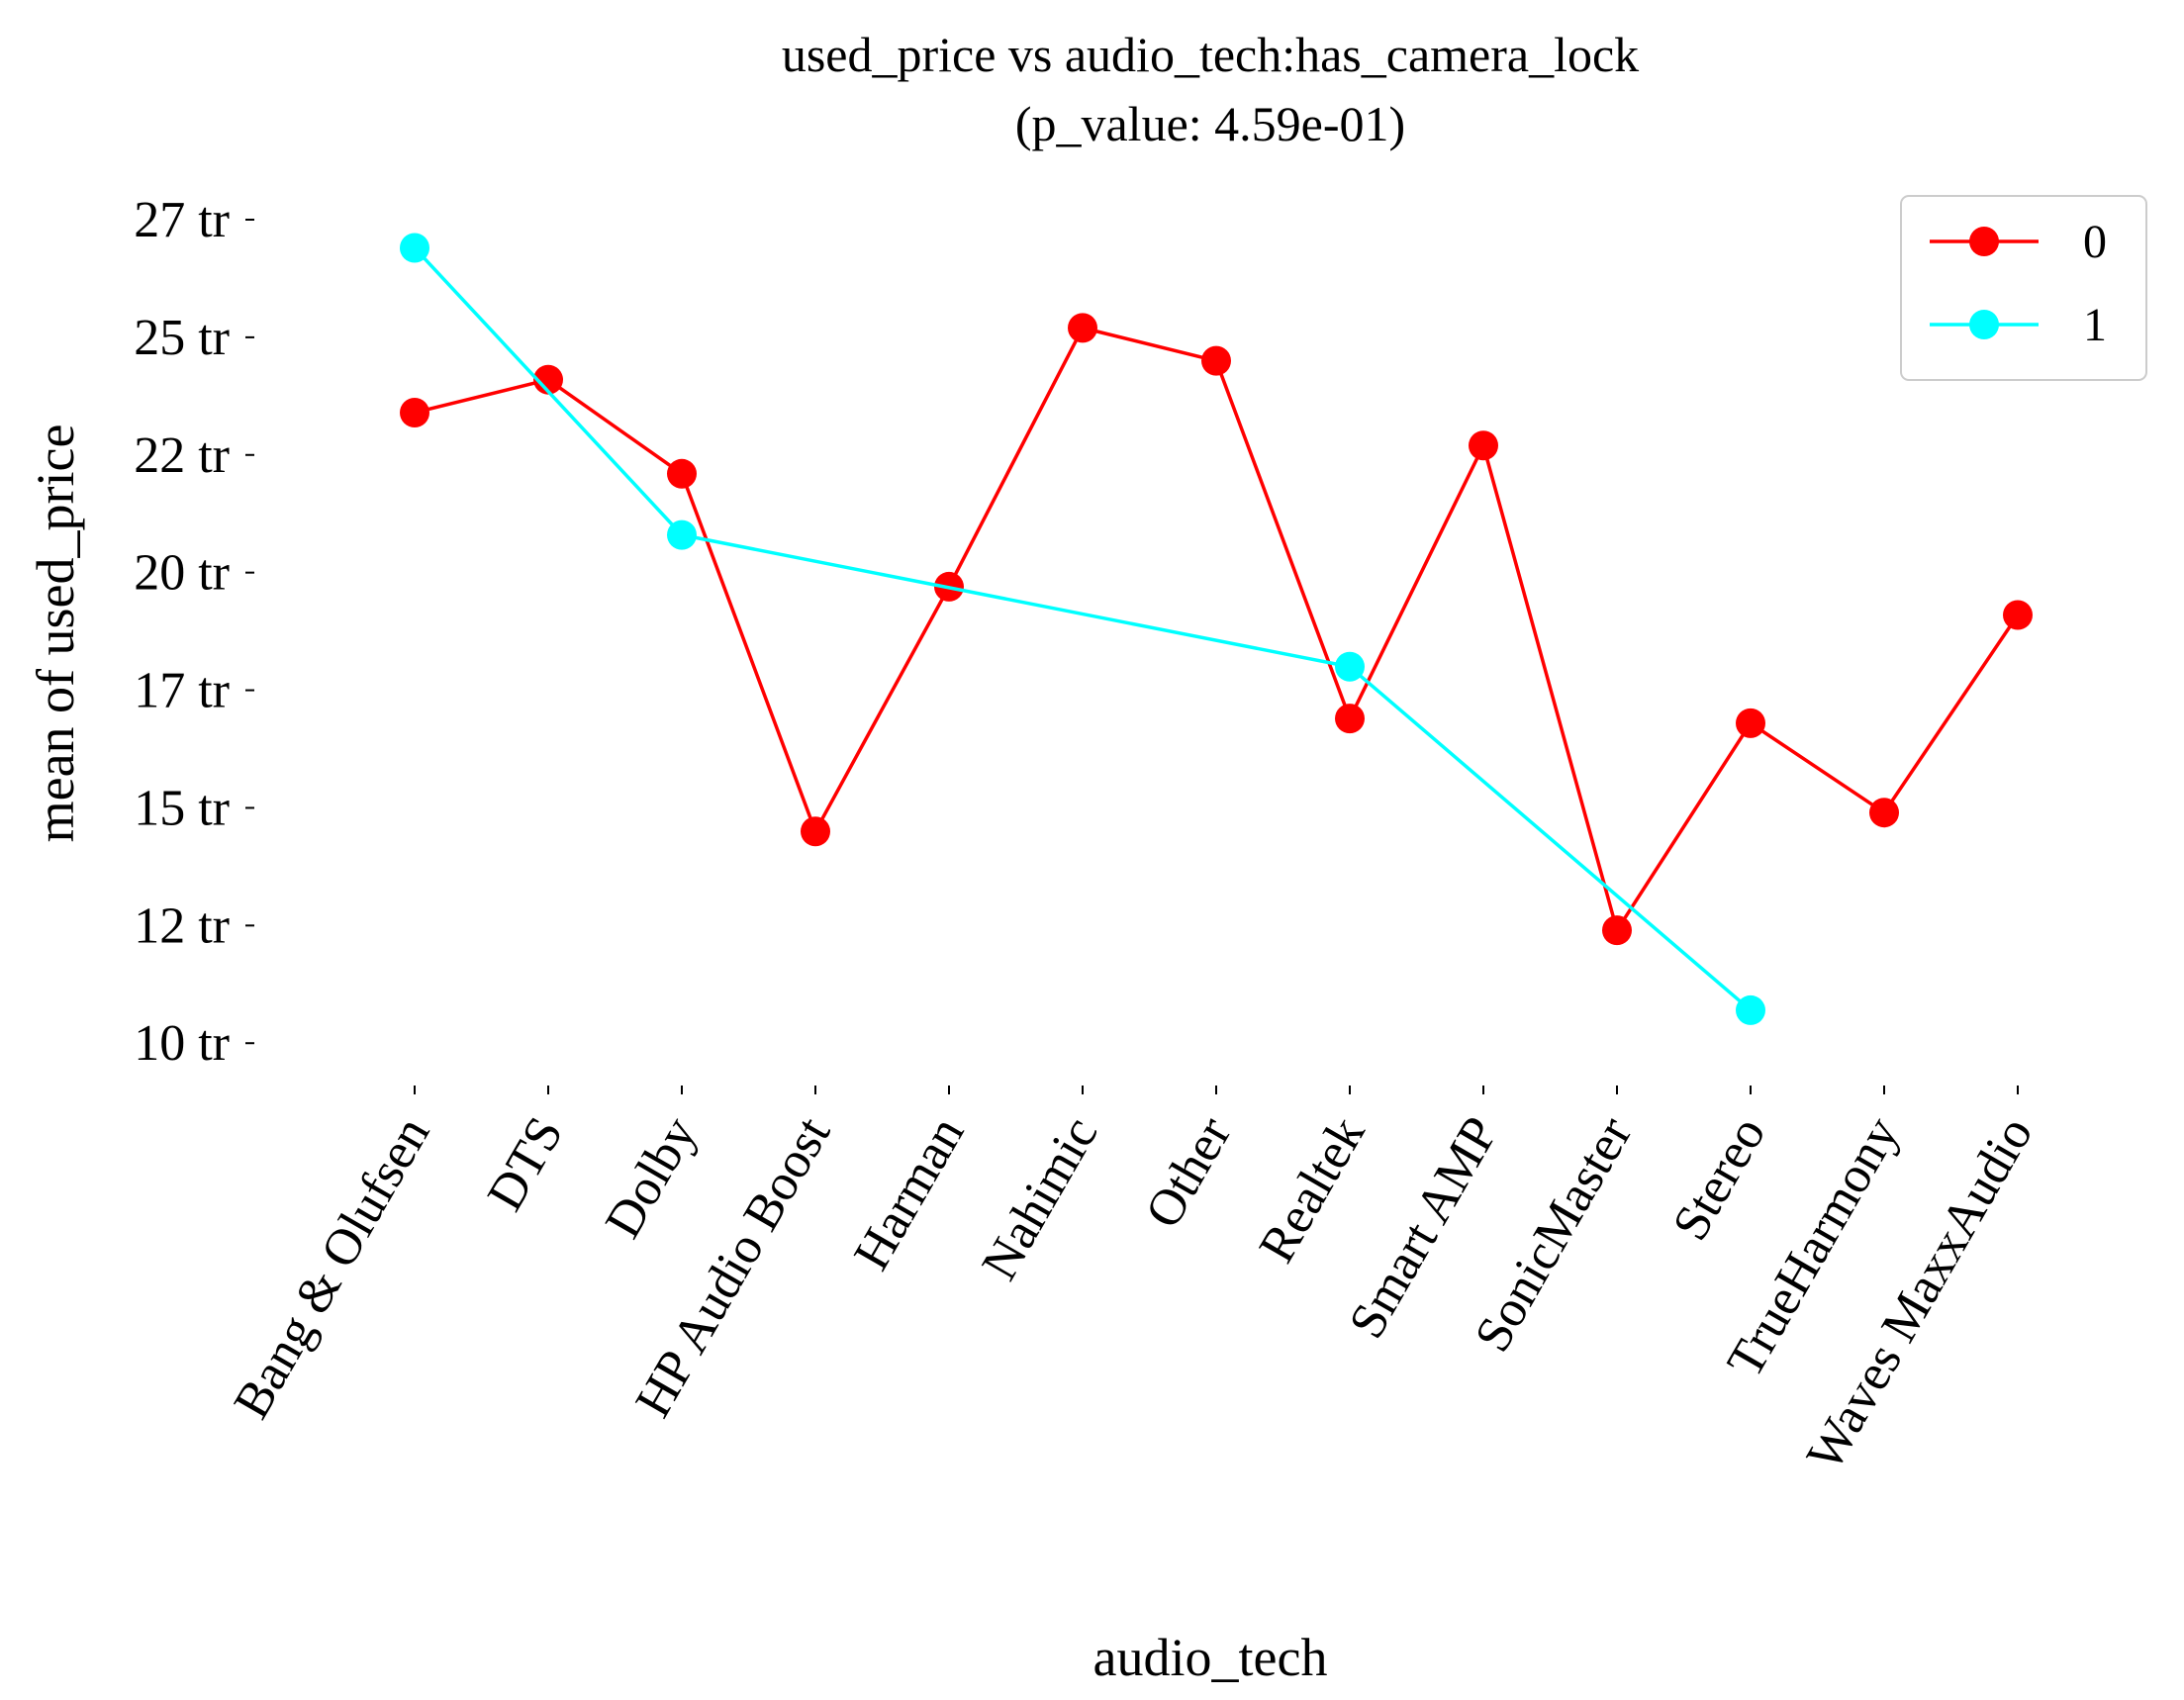 This screenshot has width=2184, height=1700. I want to click on y-tick-label: 20 tr, so click(182, 573).